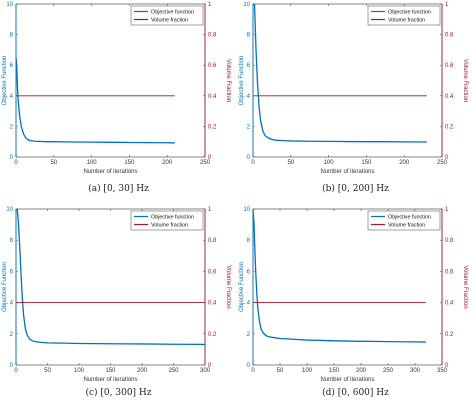 The image size is (474, 410). I want to click on y-right-tick-label-b: 0.6, so click(449, 66).